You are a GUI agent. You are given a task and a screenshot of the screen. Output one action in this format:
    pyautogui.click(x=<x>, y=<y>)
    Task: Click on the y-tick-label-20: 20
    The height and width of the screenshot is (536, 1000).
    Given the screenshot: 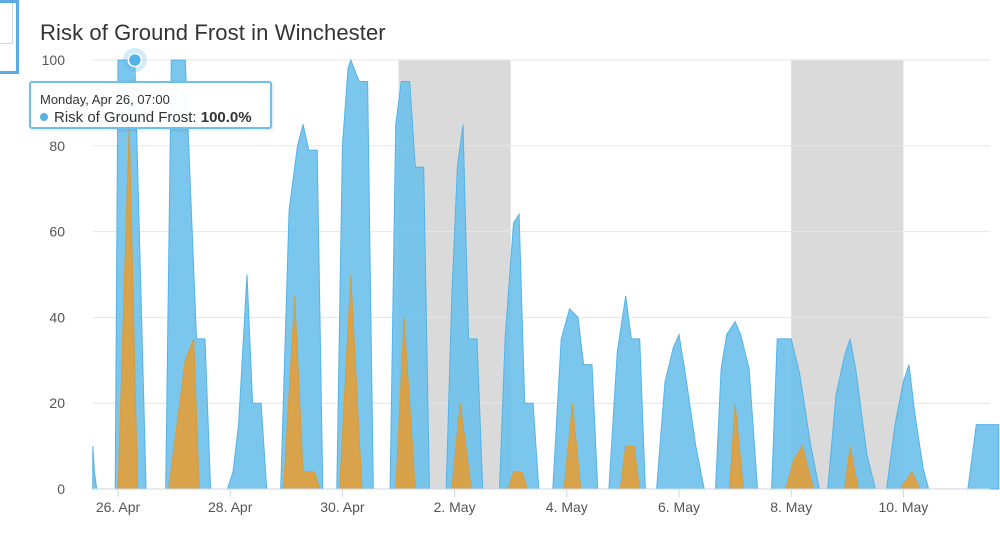 What is the action you would take?
    pyautogui.click(x=57, y=403)
    